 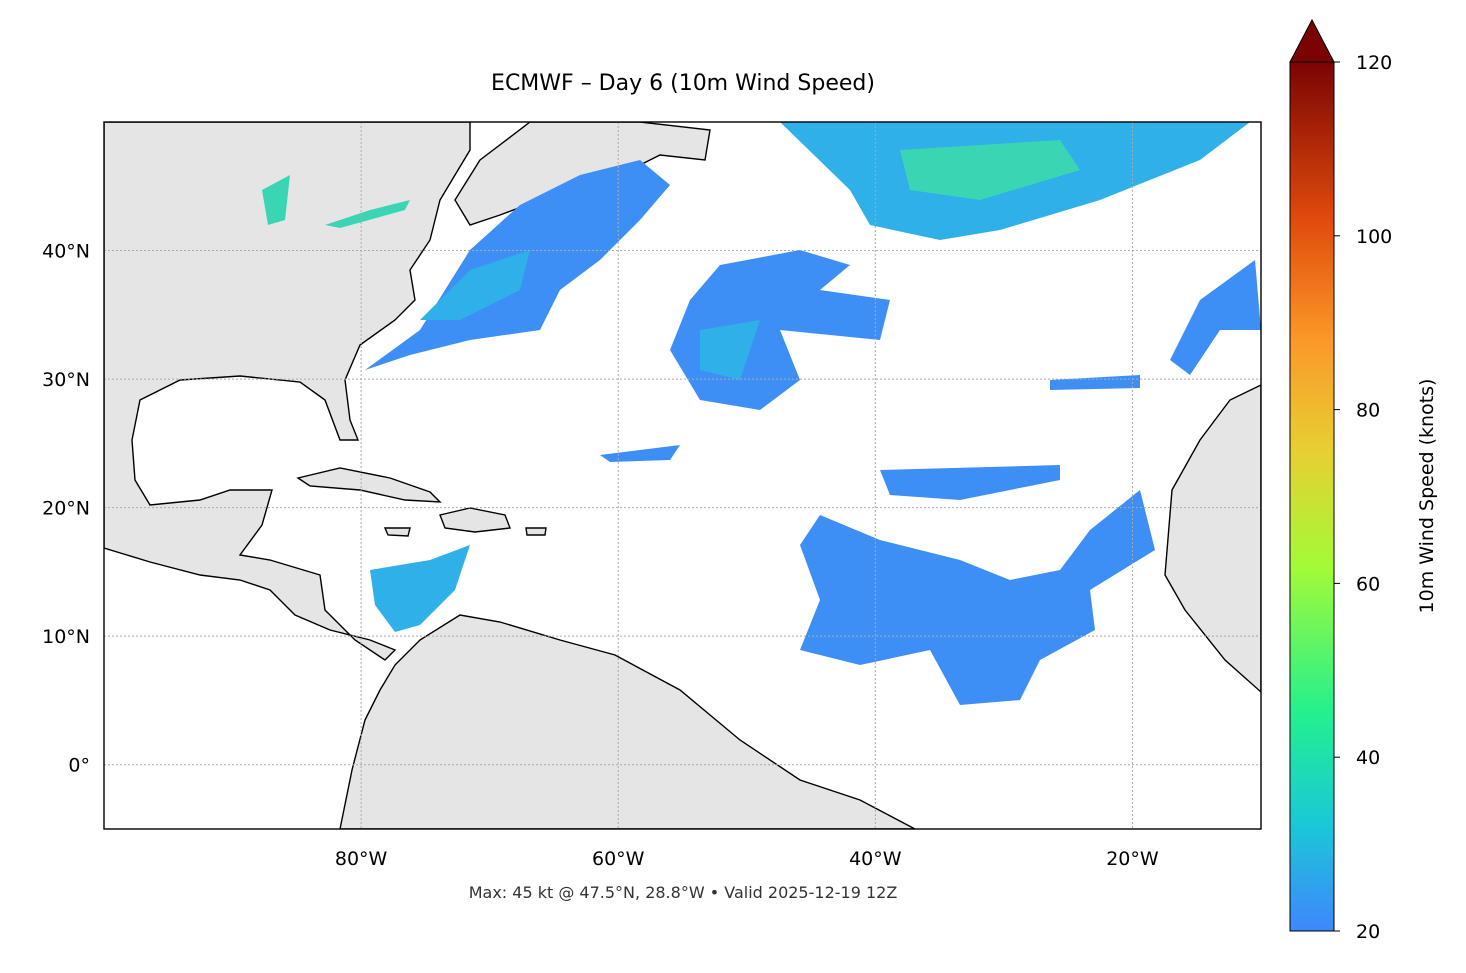 I want to click on colorbar-tick-label: 100, so click(x=1374, y=237).